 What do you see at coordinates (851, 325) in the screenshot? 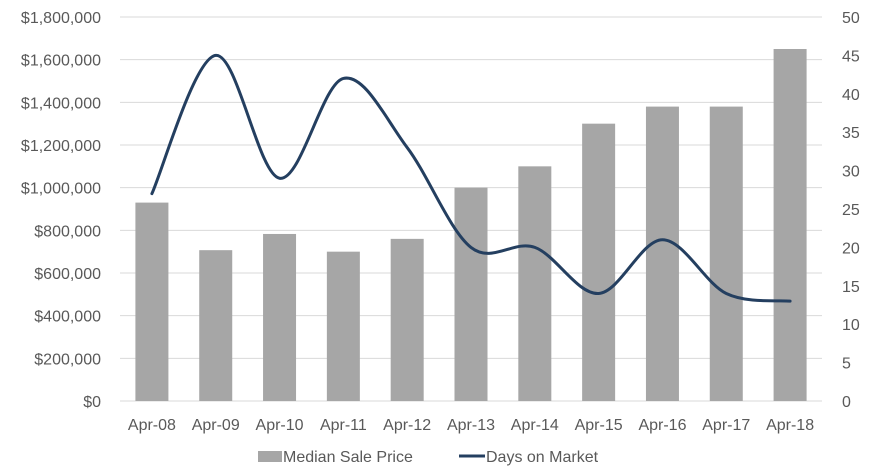
I see `y-right-tick-label: 10` at bounding box center [851, 325].